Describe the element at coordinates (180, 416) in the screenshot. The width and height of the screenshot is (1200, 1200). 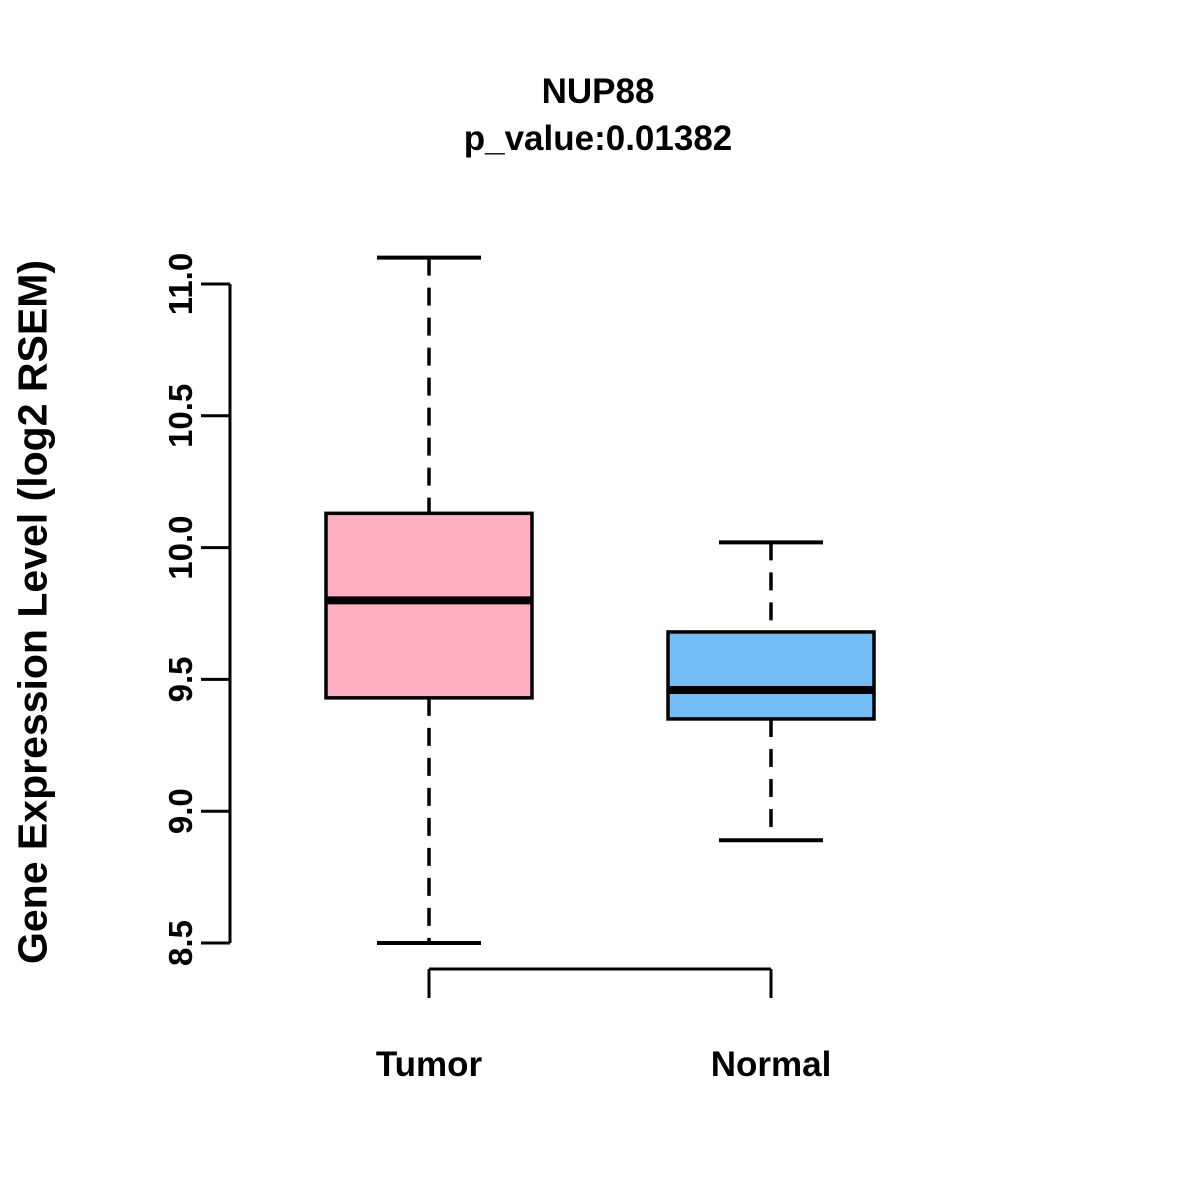
I see `y-tick-label: 10.5` at that location.